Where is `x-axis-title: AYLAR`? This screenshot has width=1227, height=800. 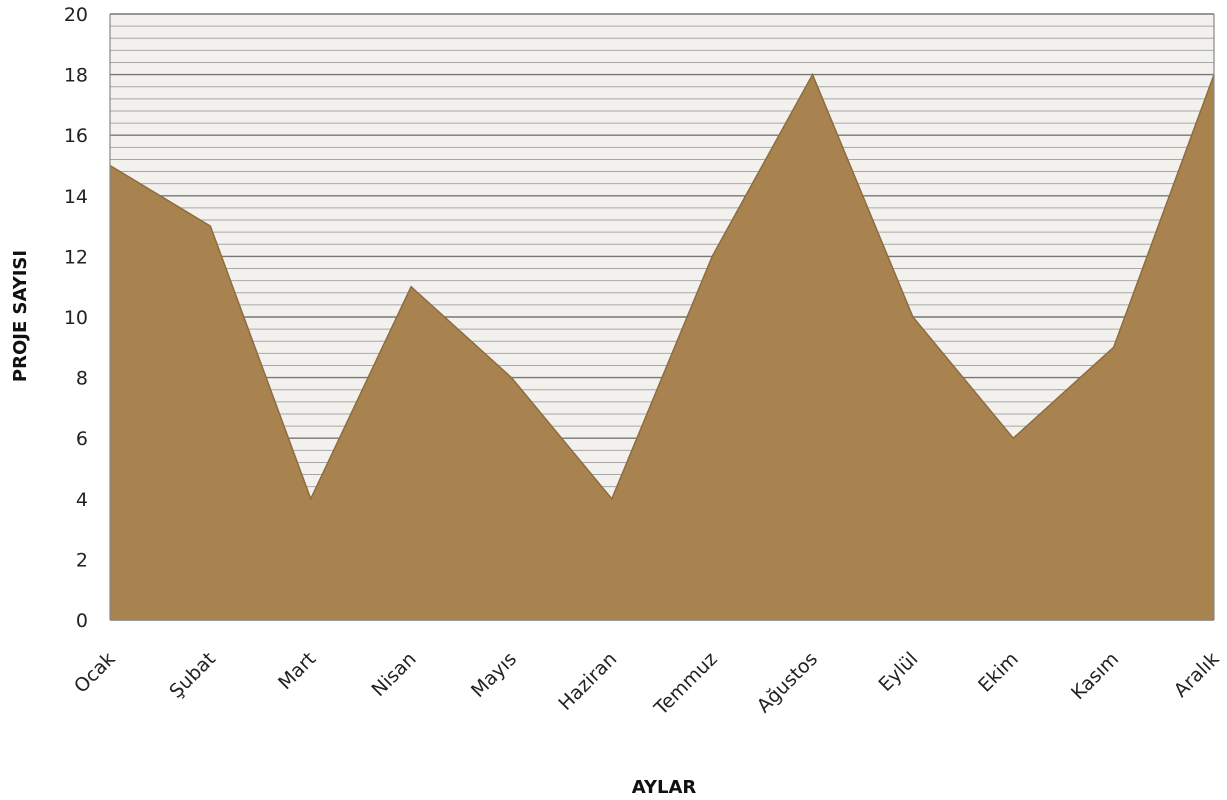 x-axis-title: AYLAR is located at coordinates (664, 787).